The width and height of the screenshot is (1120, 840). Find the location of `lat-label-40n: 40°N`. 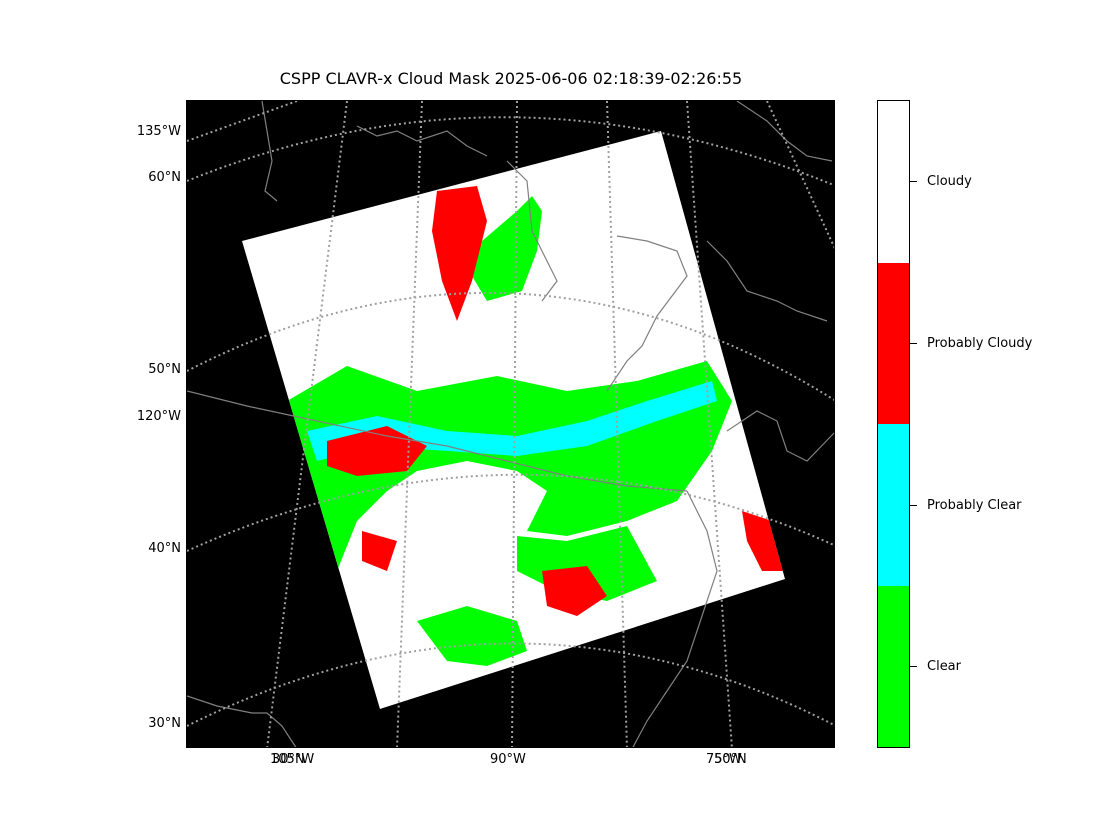

lat-label-40n: 40°N is located at coordinates (164, 548).